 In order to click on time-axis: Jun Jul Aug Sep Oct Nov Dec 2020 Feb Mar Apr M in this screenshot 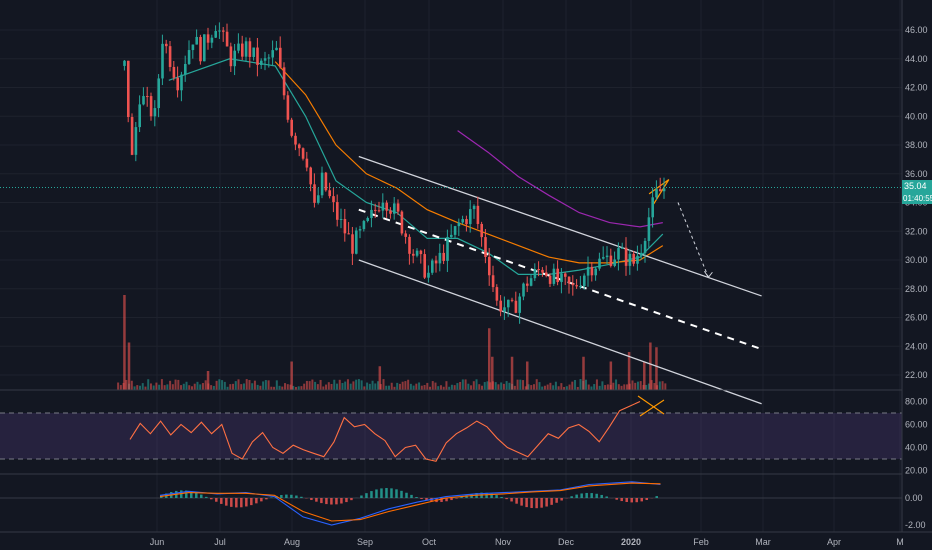, I will do `click(527, 542)`.